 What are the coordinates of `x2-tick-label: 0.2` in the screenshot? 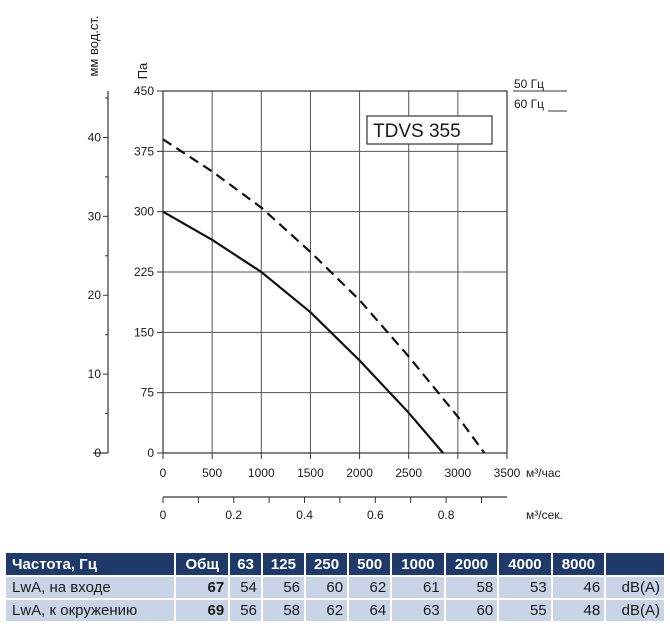 It's located at (233, 515).